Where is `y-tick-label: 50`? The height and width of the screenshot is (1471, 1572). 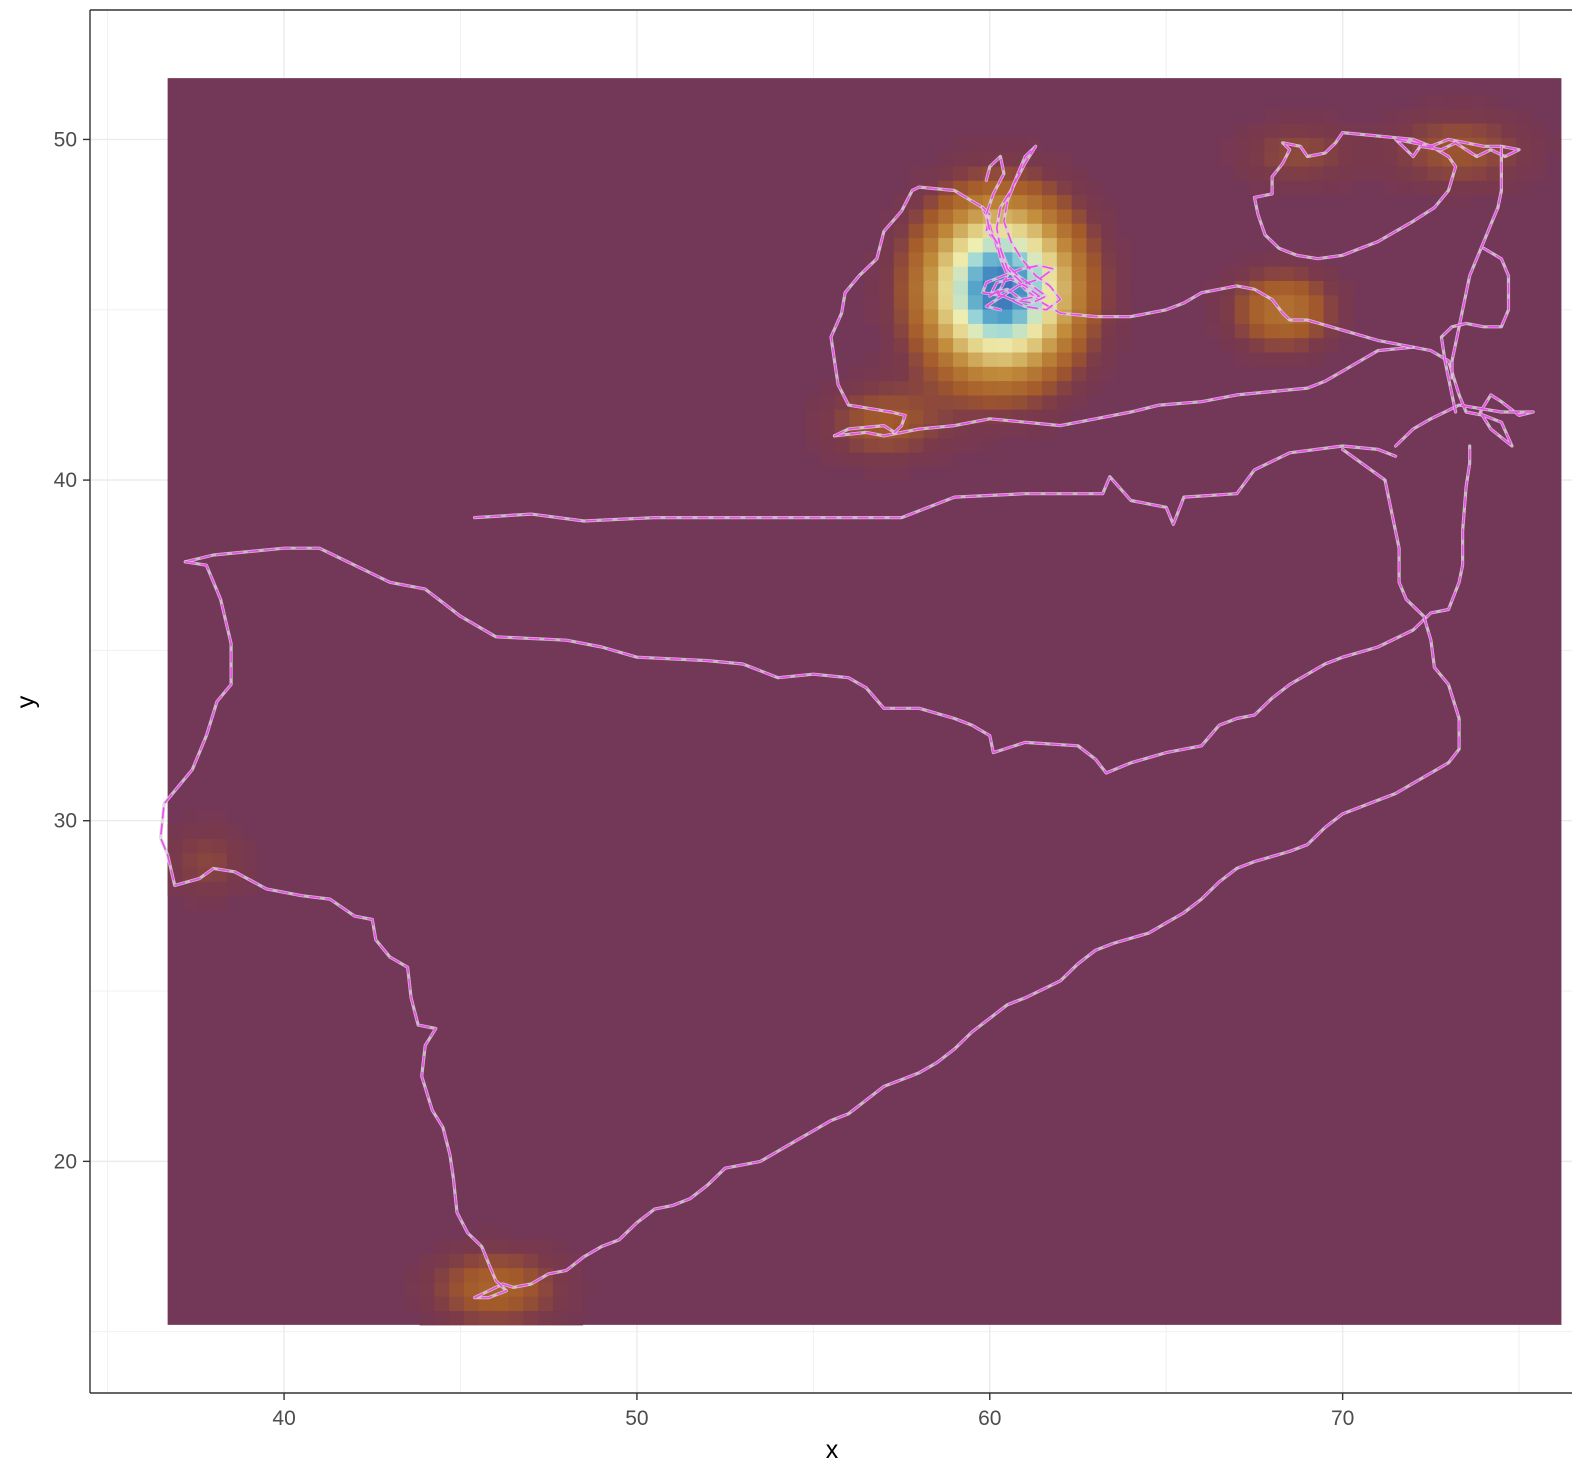 y-tick-label: 50 is located at coordinates (65, 139).